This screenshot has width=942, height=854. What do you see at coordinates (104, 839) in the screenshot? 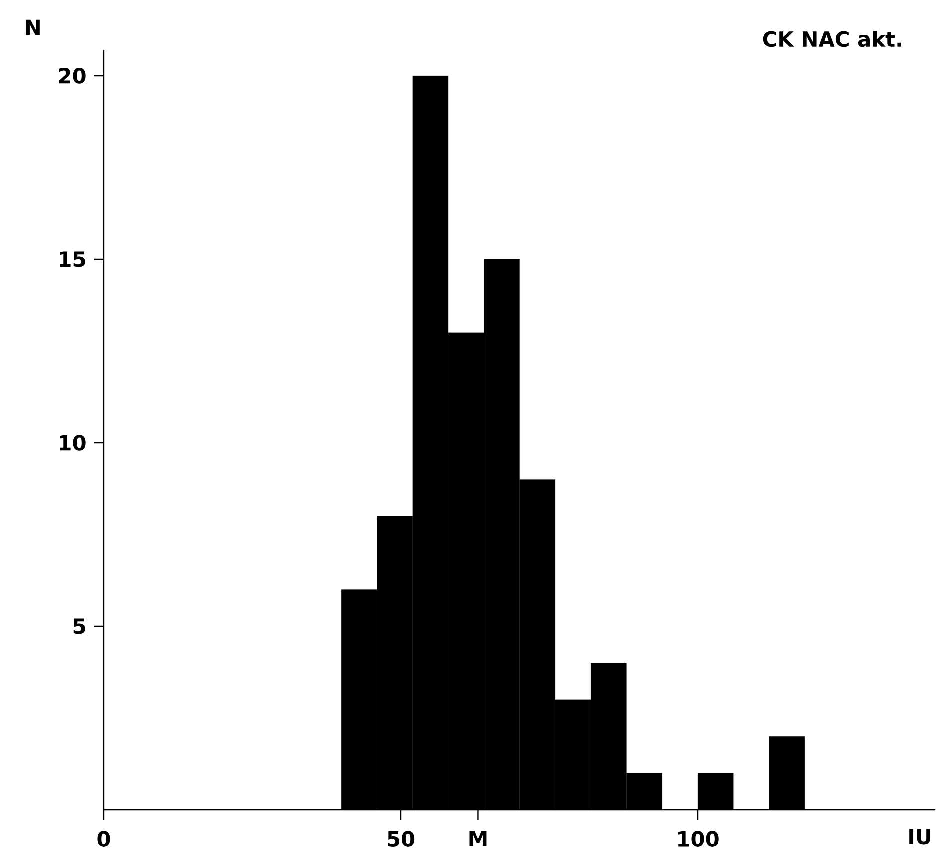
I see `x-tick-label: 0` at bounding box center [104, 839].